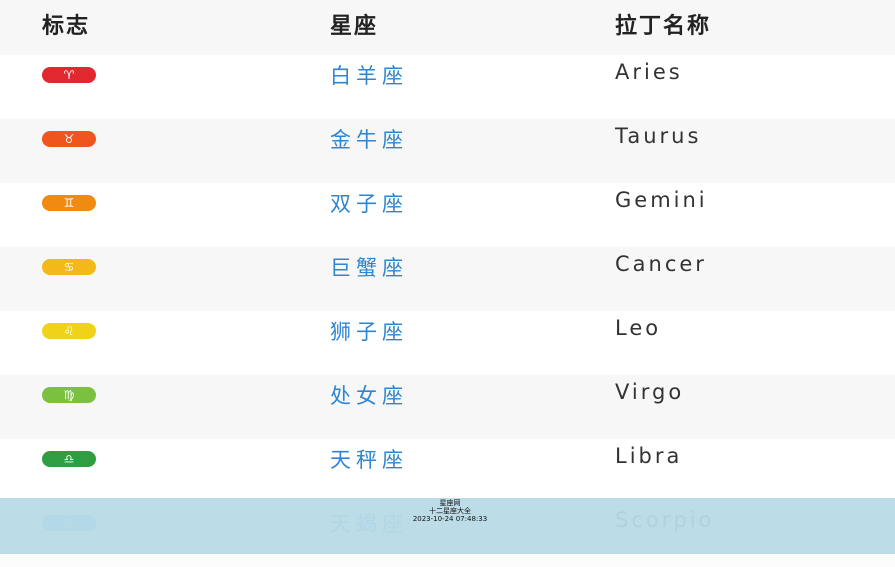  Describe the element at coordinates (661, 264) in the screenshot. I see `latin-name: Cancer` at that location.